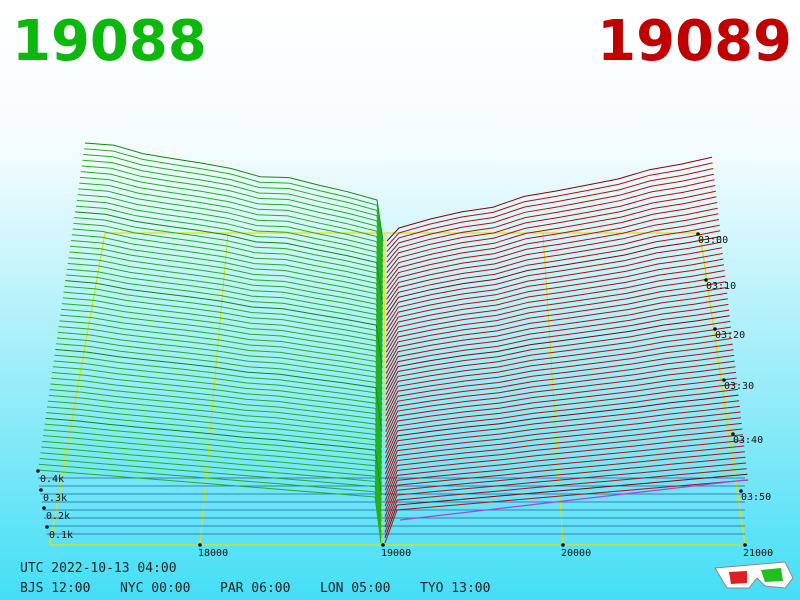 This screenshot has height=600, width=800. What do you see at coordinates (754, 575) in the screenshot?
I see `3d-glasses-icon` at bounding box center [754, 575].